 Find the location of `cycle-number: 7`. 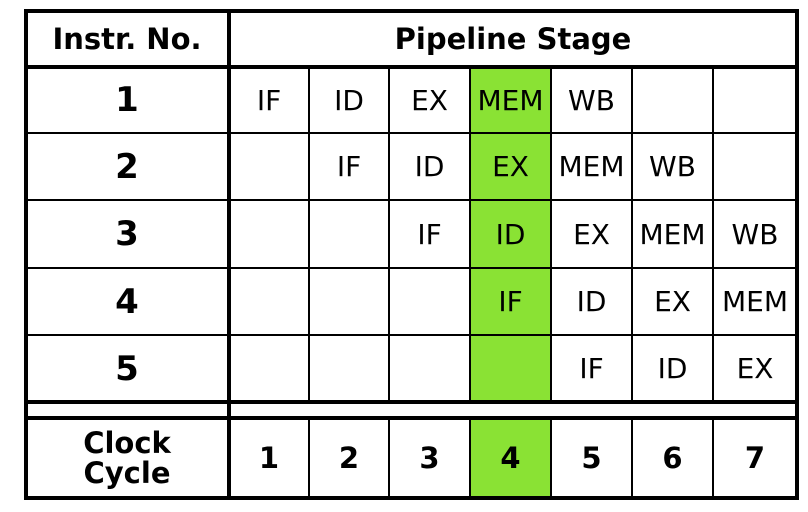

cycle-number: 7 is located at coordinates (755, 458).